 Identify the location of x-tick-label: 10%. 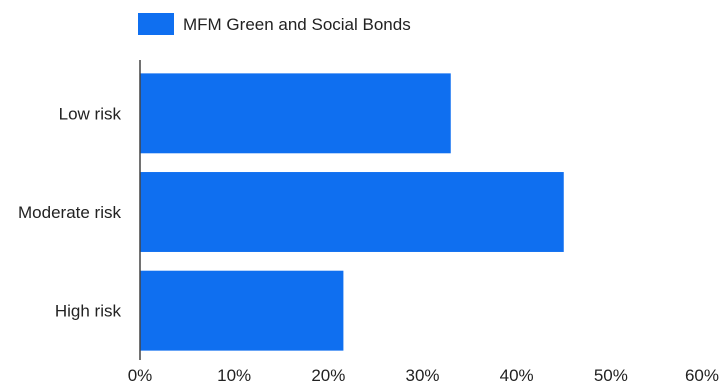
(234, 375).